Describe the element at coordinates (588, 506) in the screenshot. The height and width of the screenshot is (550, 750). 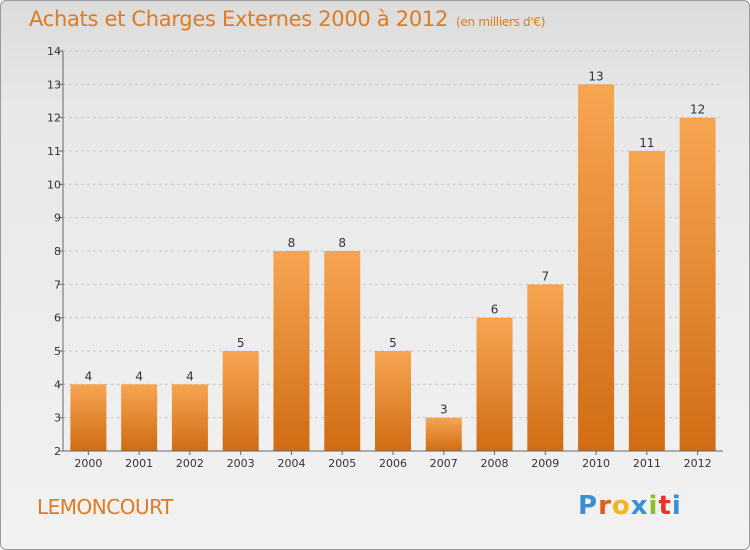
I see `logo-letter: P` at that location.